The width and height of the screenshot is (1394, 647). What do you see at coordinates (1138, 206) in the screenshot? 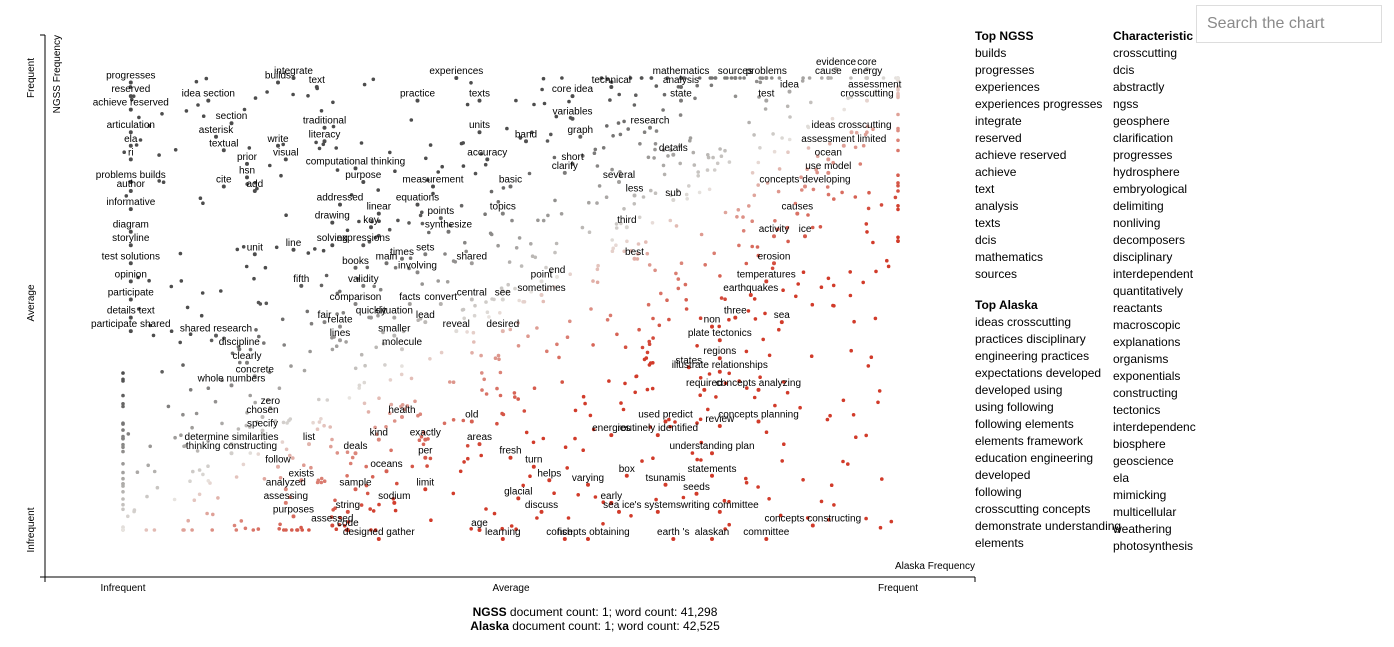
I see `characteristic-term: delimiting` at bounding box center [1138, 206].